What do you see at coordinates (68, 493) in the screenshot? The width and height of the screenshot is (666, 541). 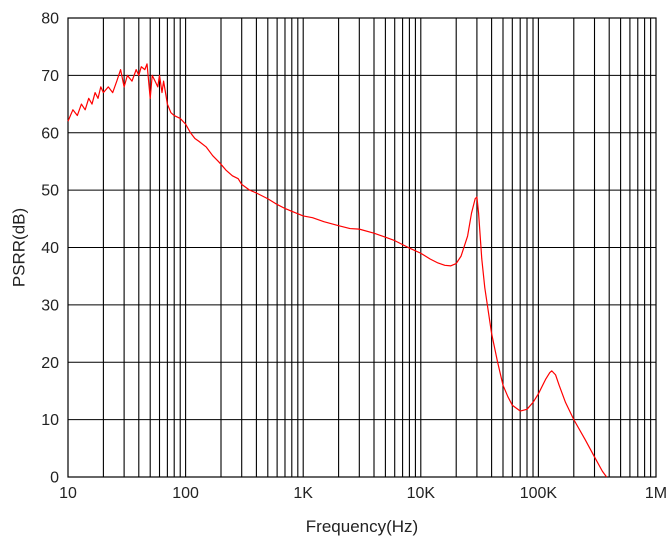 I see `x-tick-label: 10` at bounding box center [68, 493].